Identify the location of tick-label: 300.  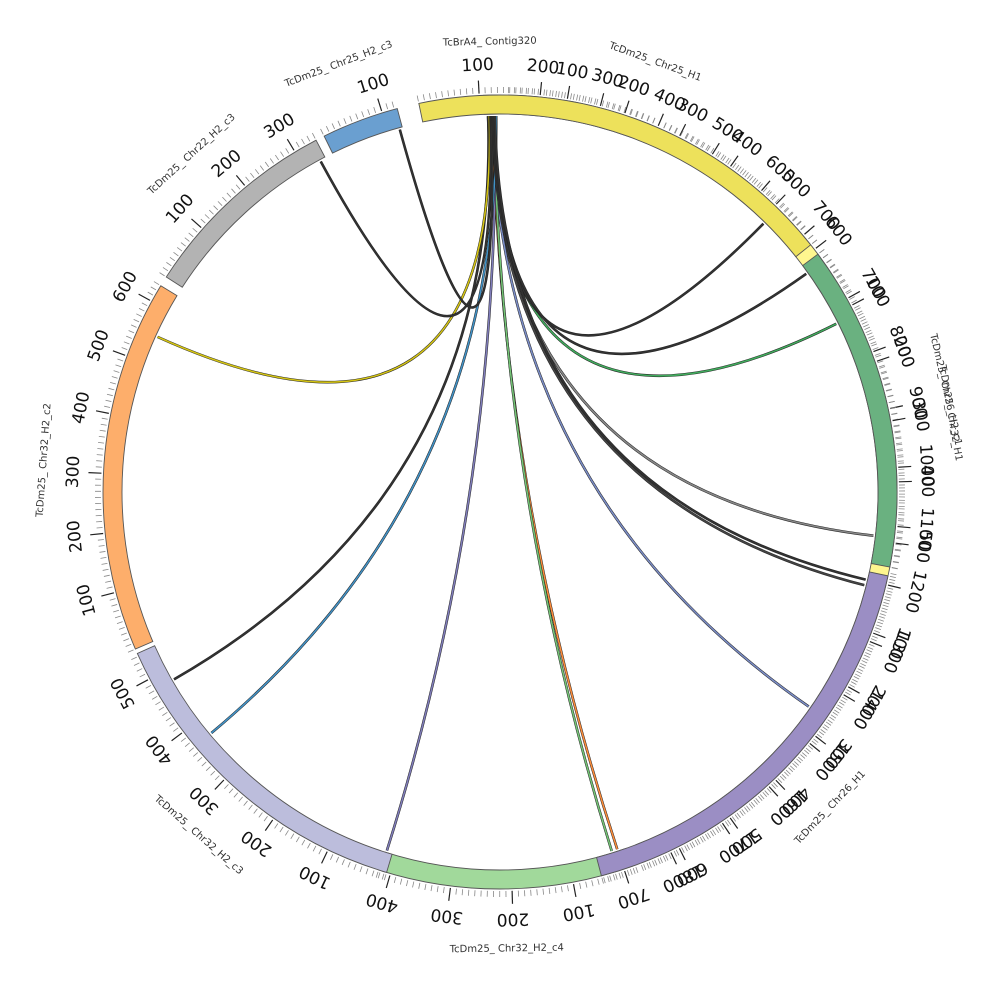
(919, 416).